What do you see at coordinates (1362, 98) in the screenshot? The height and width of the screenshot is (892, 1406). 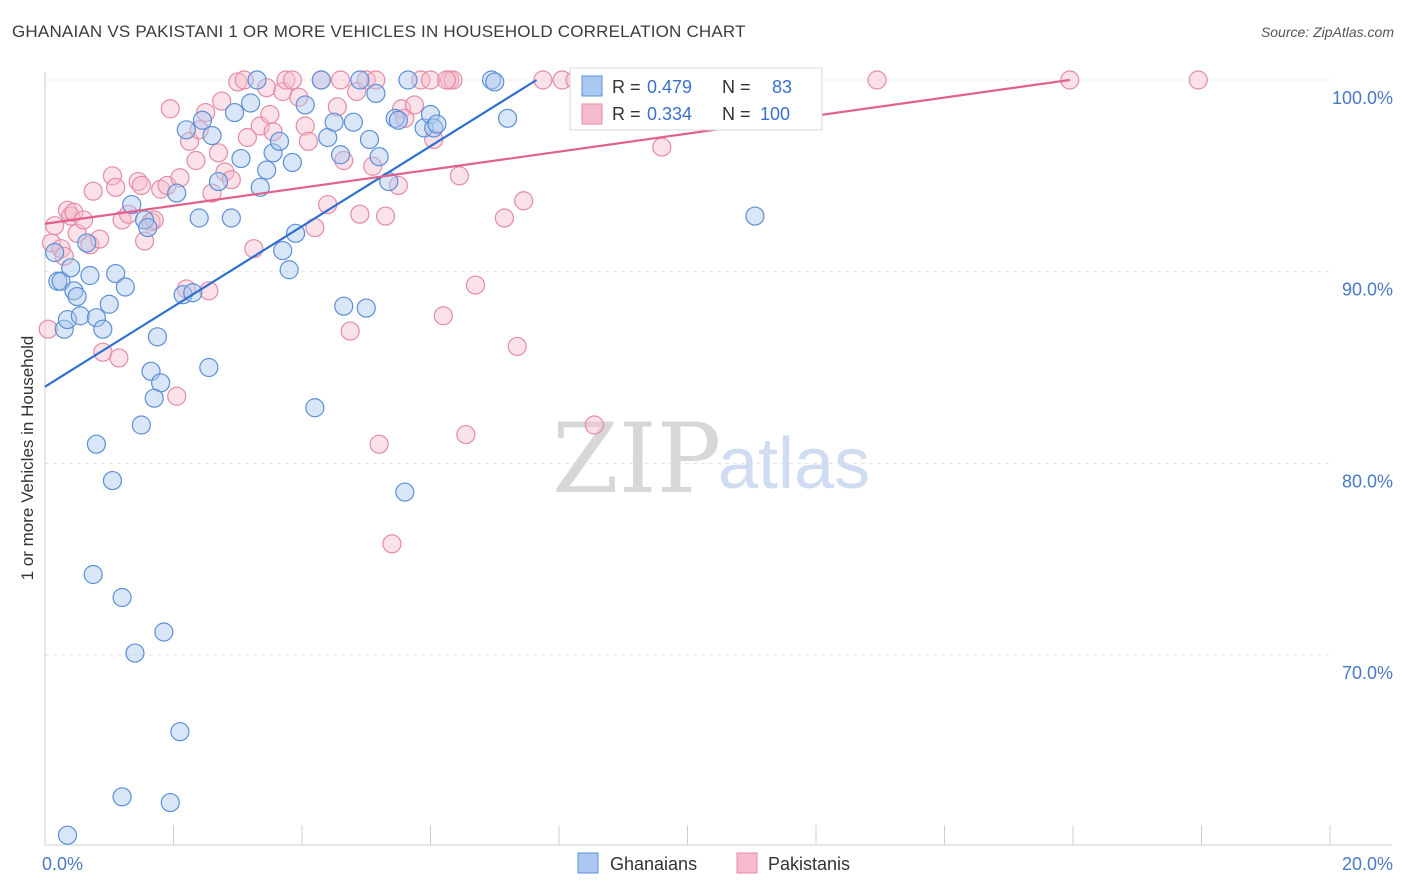 I see `y-tick-label-0: 100.0%` at bounding box center [1362, 98].